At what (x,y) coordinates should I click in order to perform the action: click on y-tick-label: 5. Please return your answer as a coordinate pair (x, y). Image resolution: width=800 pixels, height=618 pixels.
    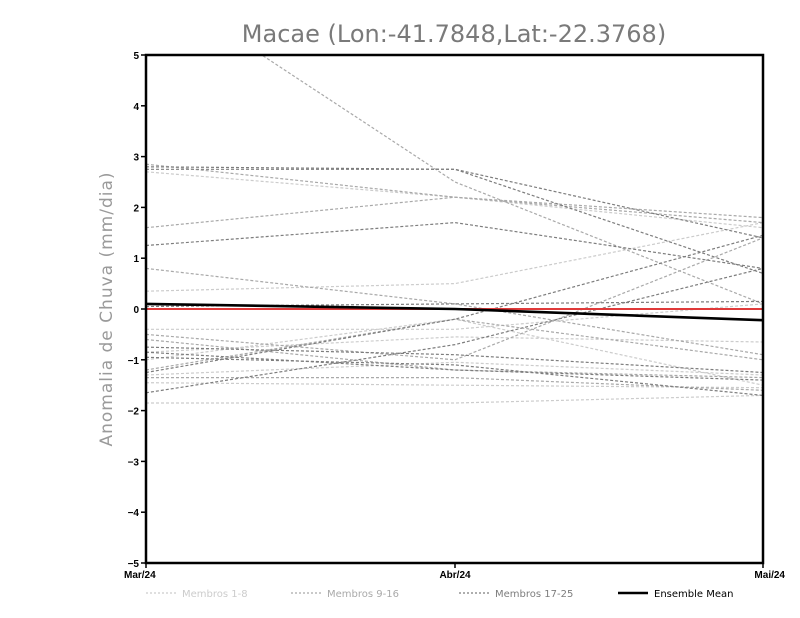
    Looking at the image, I should click on (136, 56).